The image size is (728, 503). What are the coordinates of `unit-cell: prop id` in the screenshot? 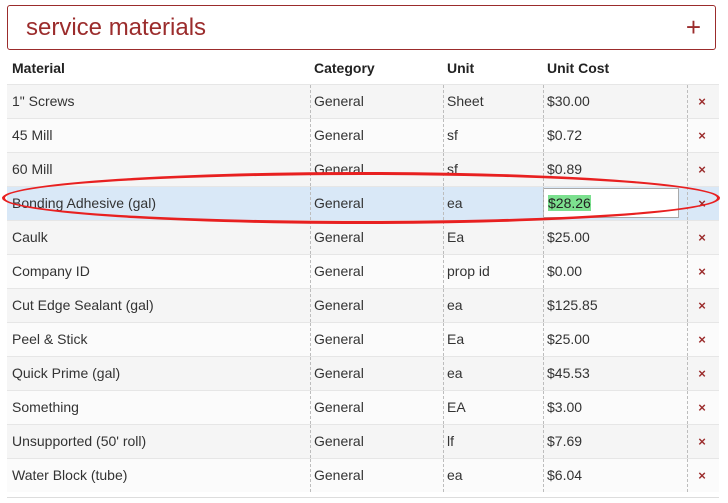 It's located at (468, 271).